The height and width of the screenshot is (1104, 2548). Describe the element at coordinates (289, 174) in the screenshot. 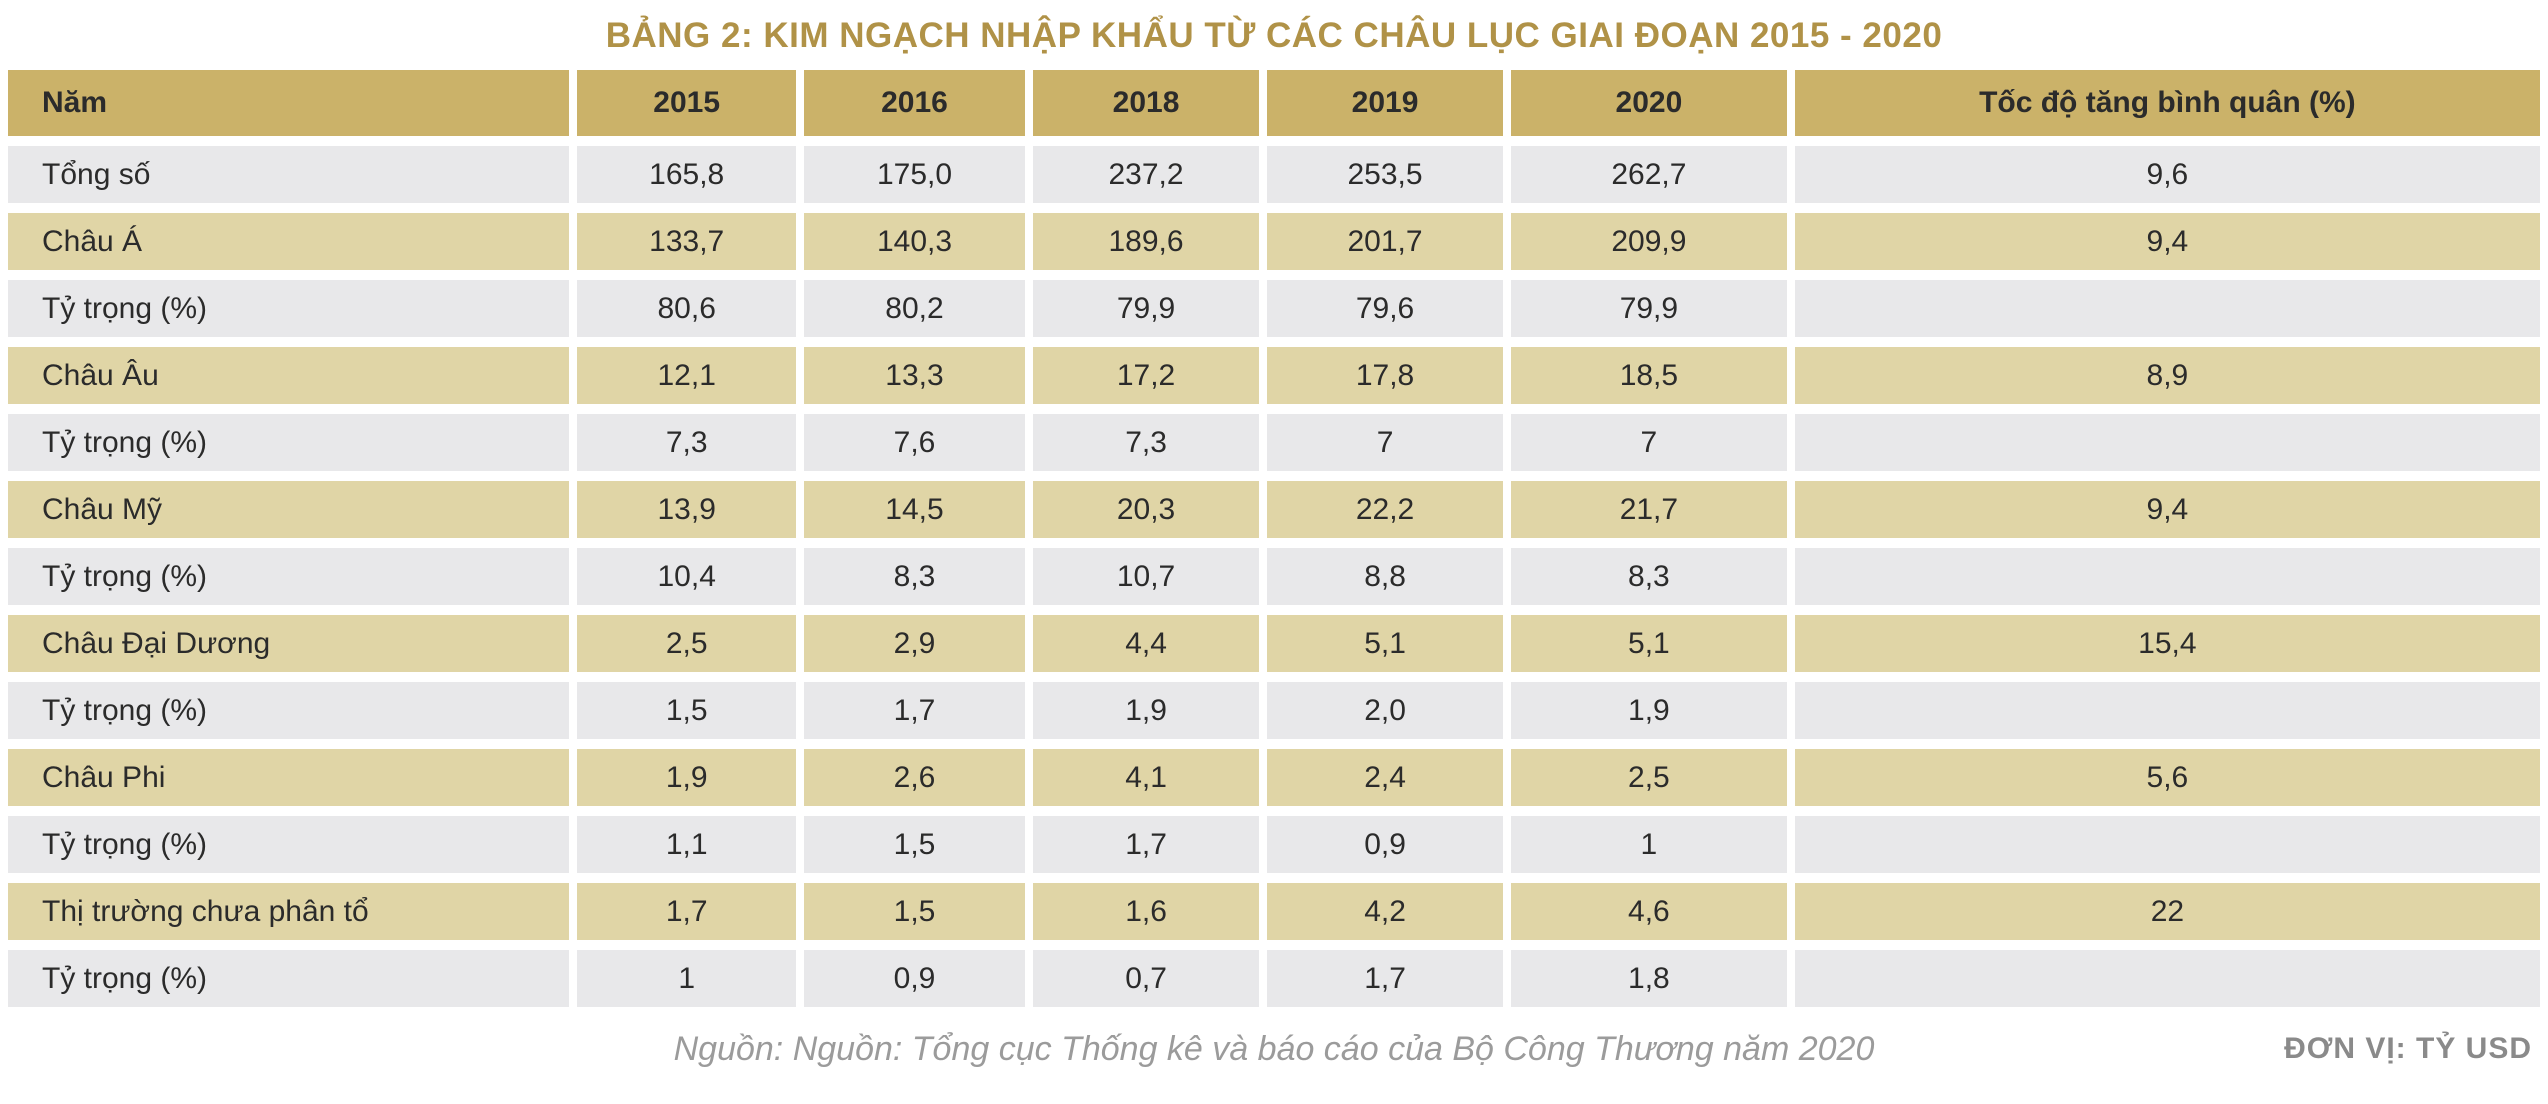

I see `row-label: Tổng số` at that location.